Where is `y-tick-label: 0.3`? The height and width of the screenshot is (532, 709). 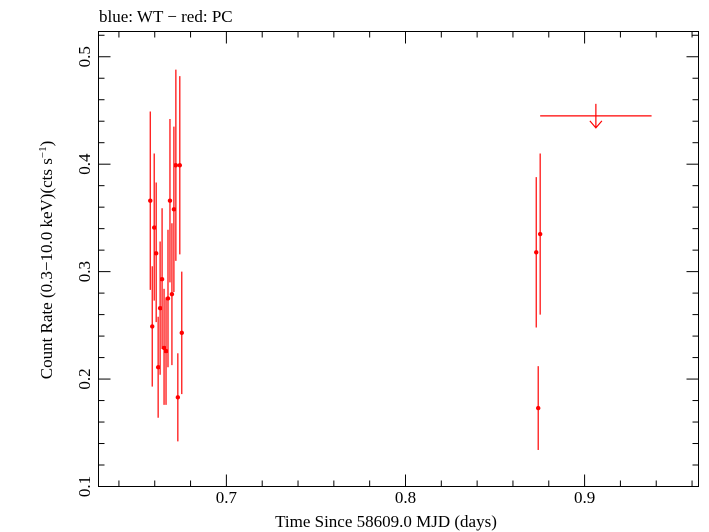 y-tick-label: 0.3 is located at coordinates (84, 271).